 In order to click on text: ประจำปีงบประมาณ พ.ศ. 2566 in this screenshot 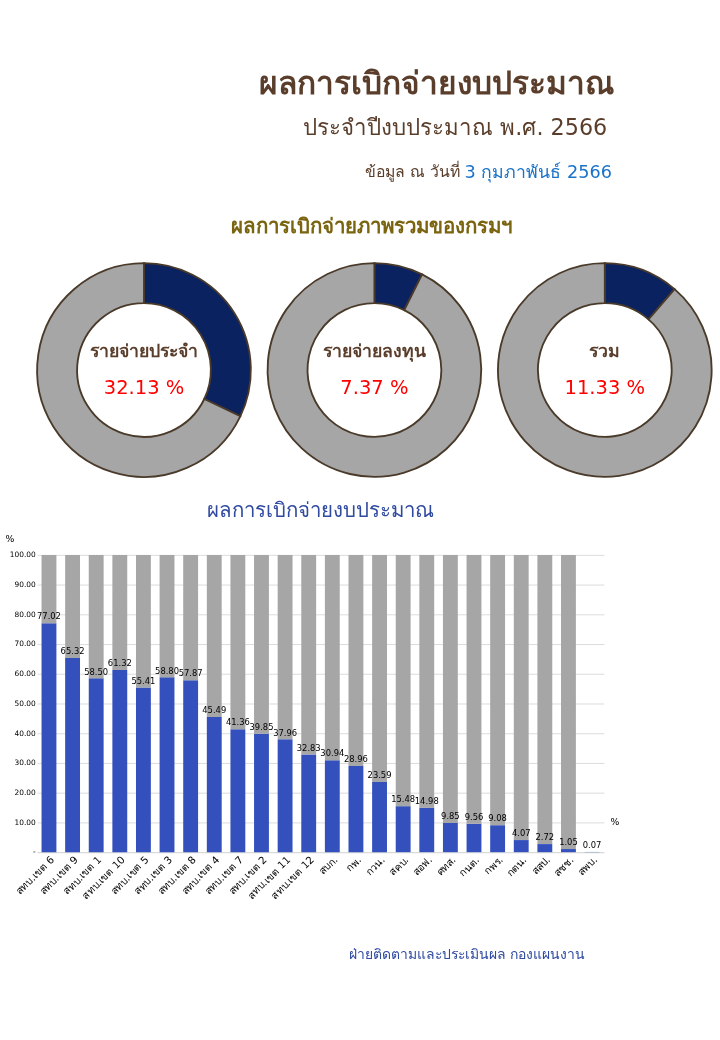, I will do `click(455, 126)`.